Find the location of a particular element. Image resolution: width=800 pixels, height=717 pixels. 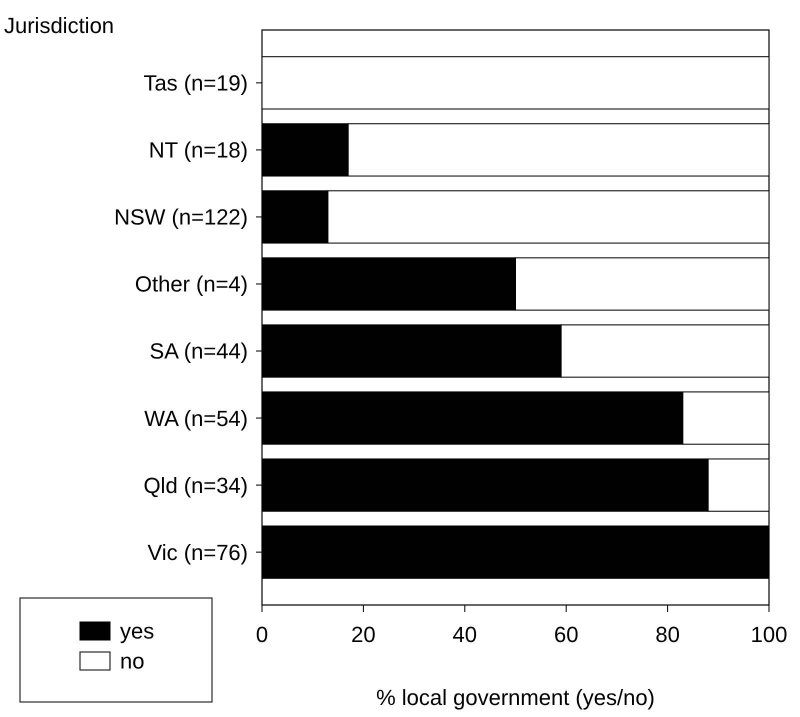

x-tick-label: 40 is located at coordinates (465, 634).